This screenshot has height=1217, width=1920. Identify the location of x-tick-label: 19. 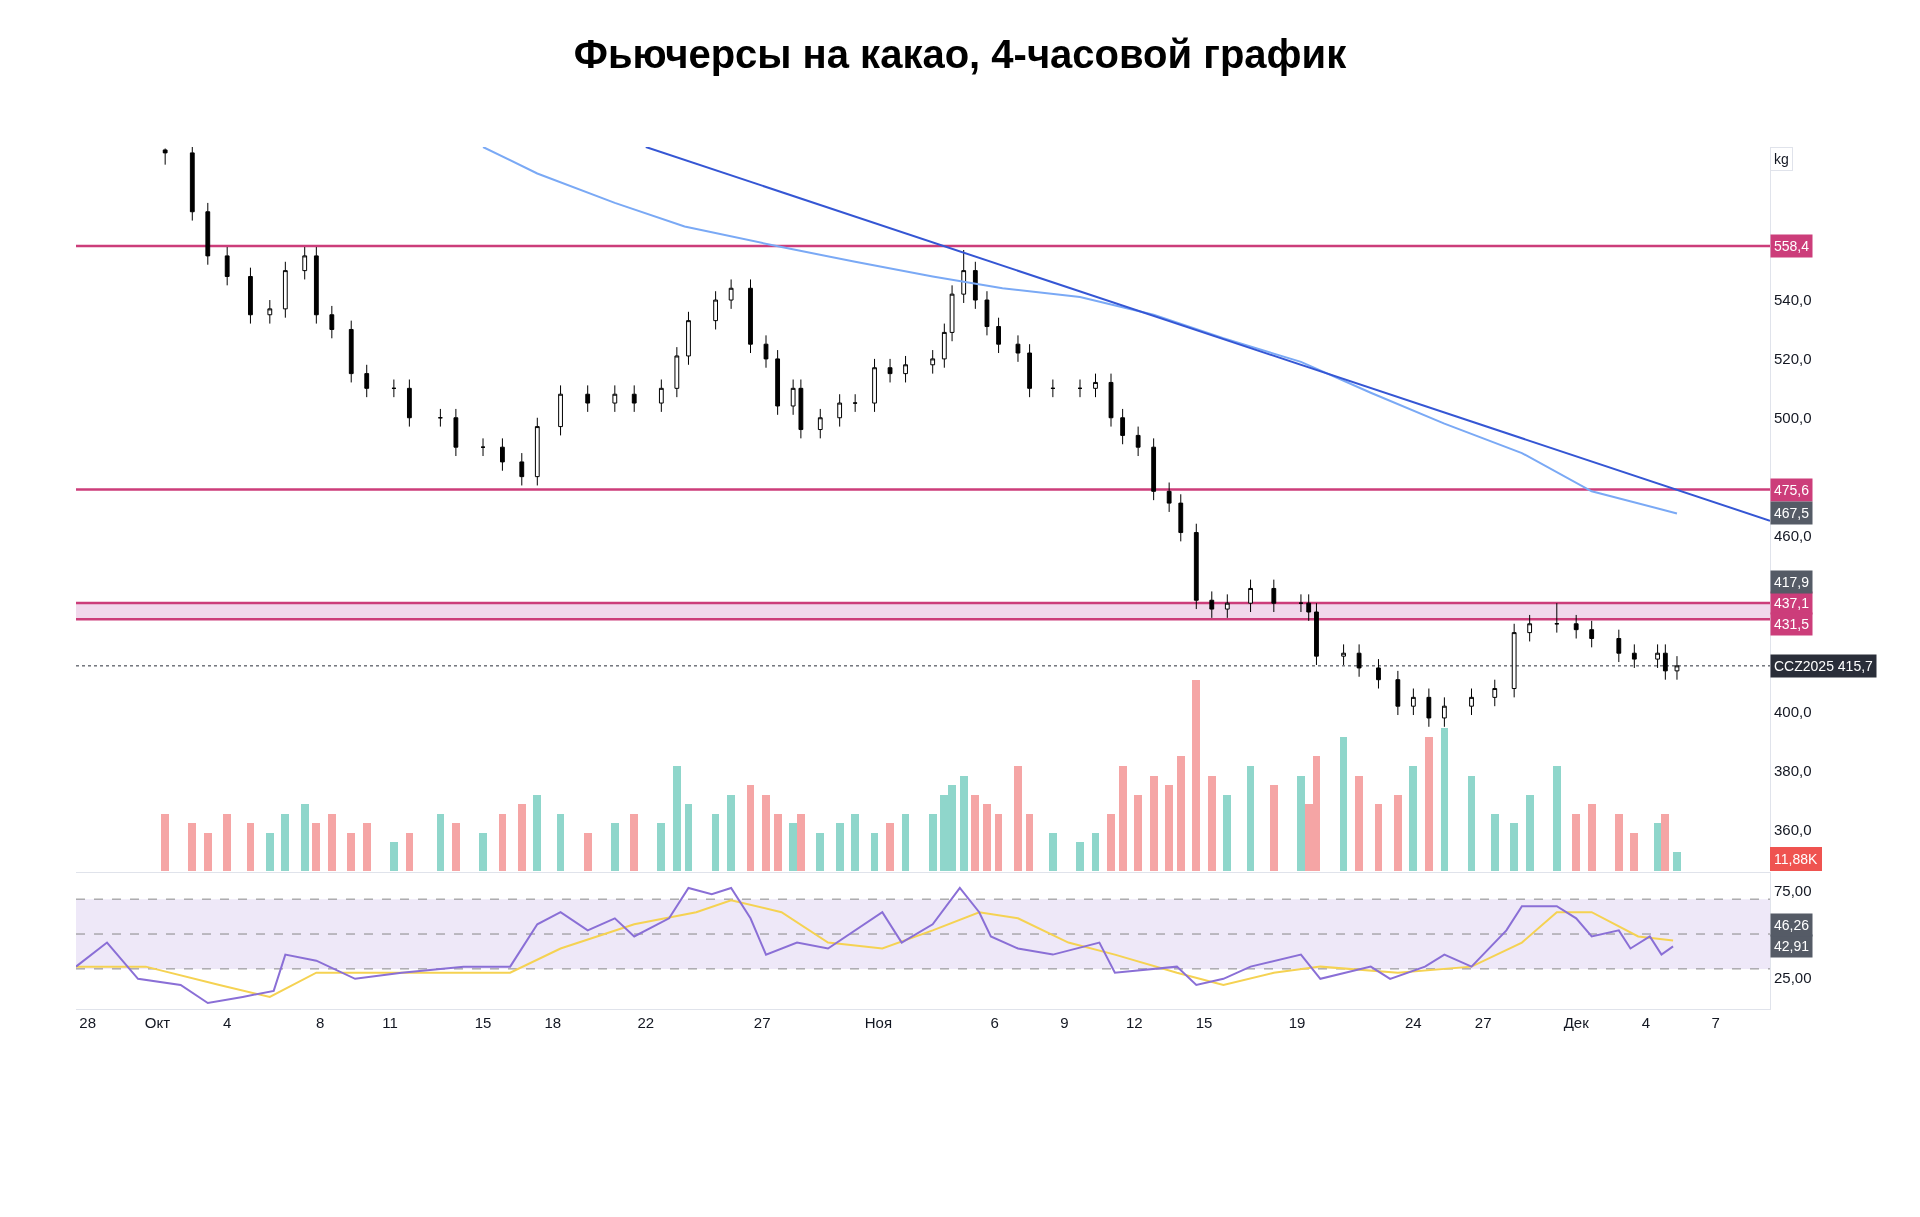
(1297, 1022).